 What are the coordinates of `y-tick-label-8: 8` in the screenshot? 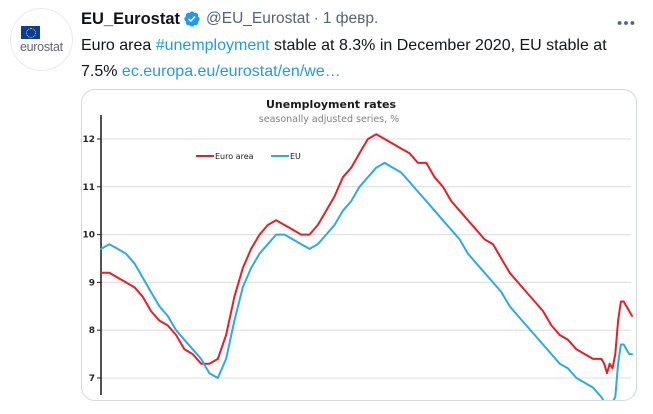 It's located at (92, 331).